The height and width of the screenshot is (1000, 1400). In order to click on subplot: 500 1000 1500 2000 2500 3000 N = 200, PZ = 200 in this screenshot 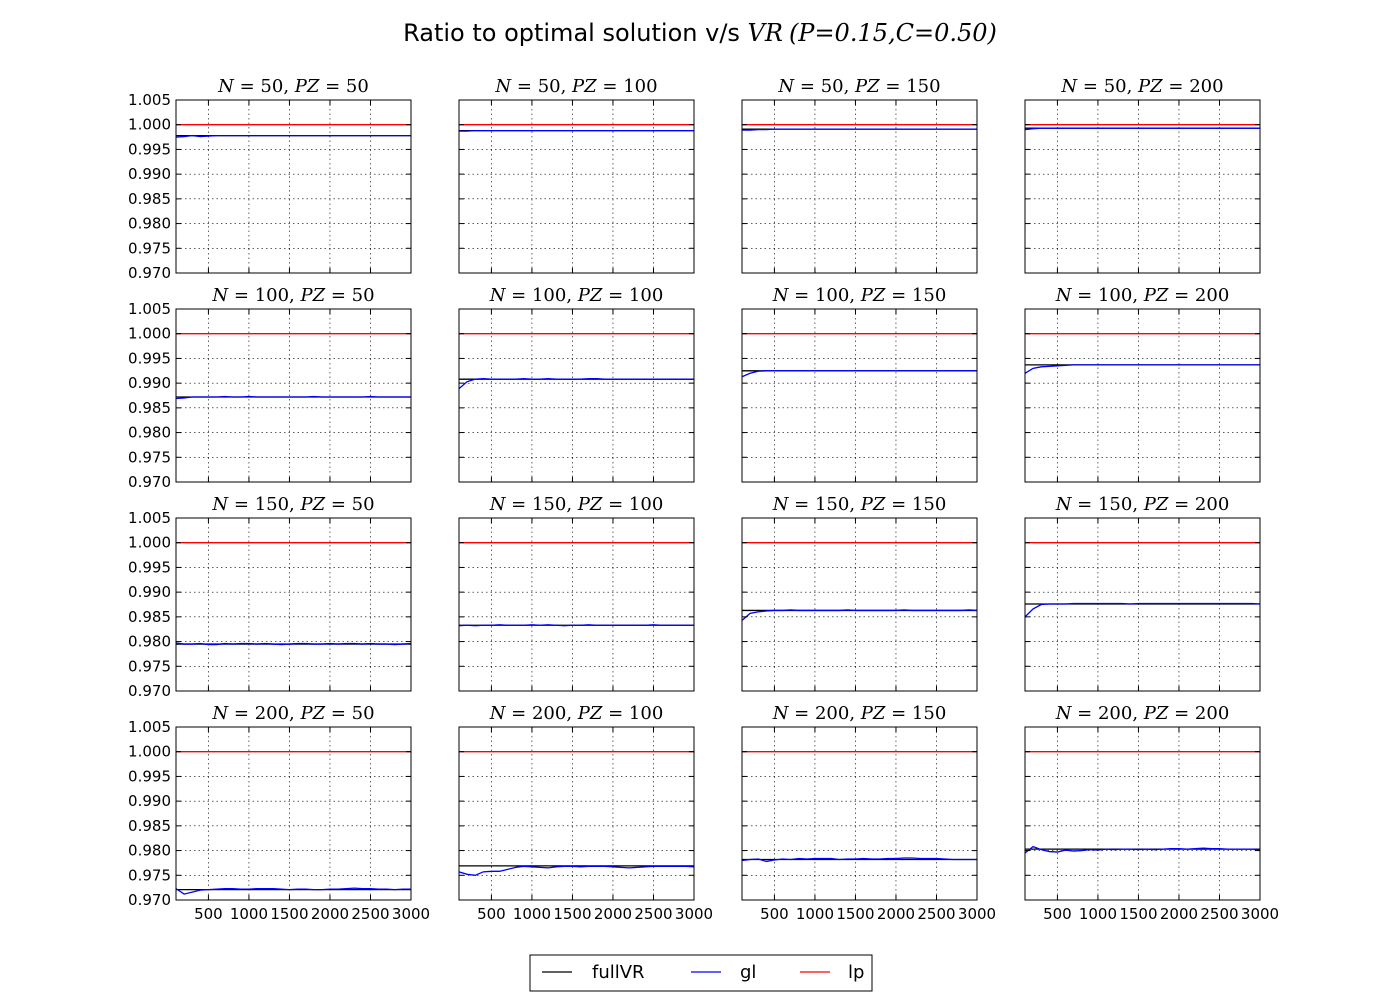, I will do `click(1151, 813)`.